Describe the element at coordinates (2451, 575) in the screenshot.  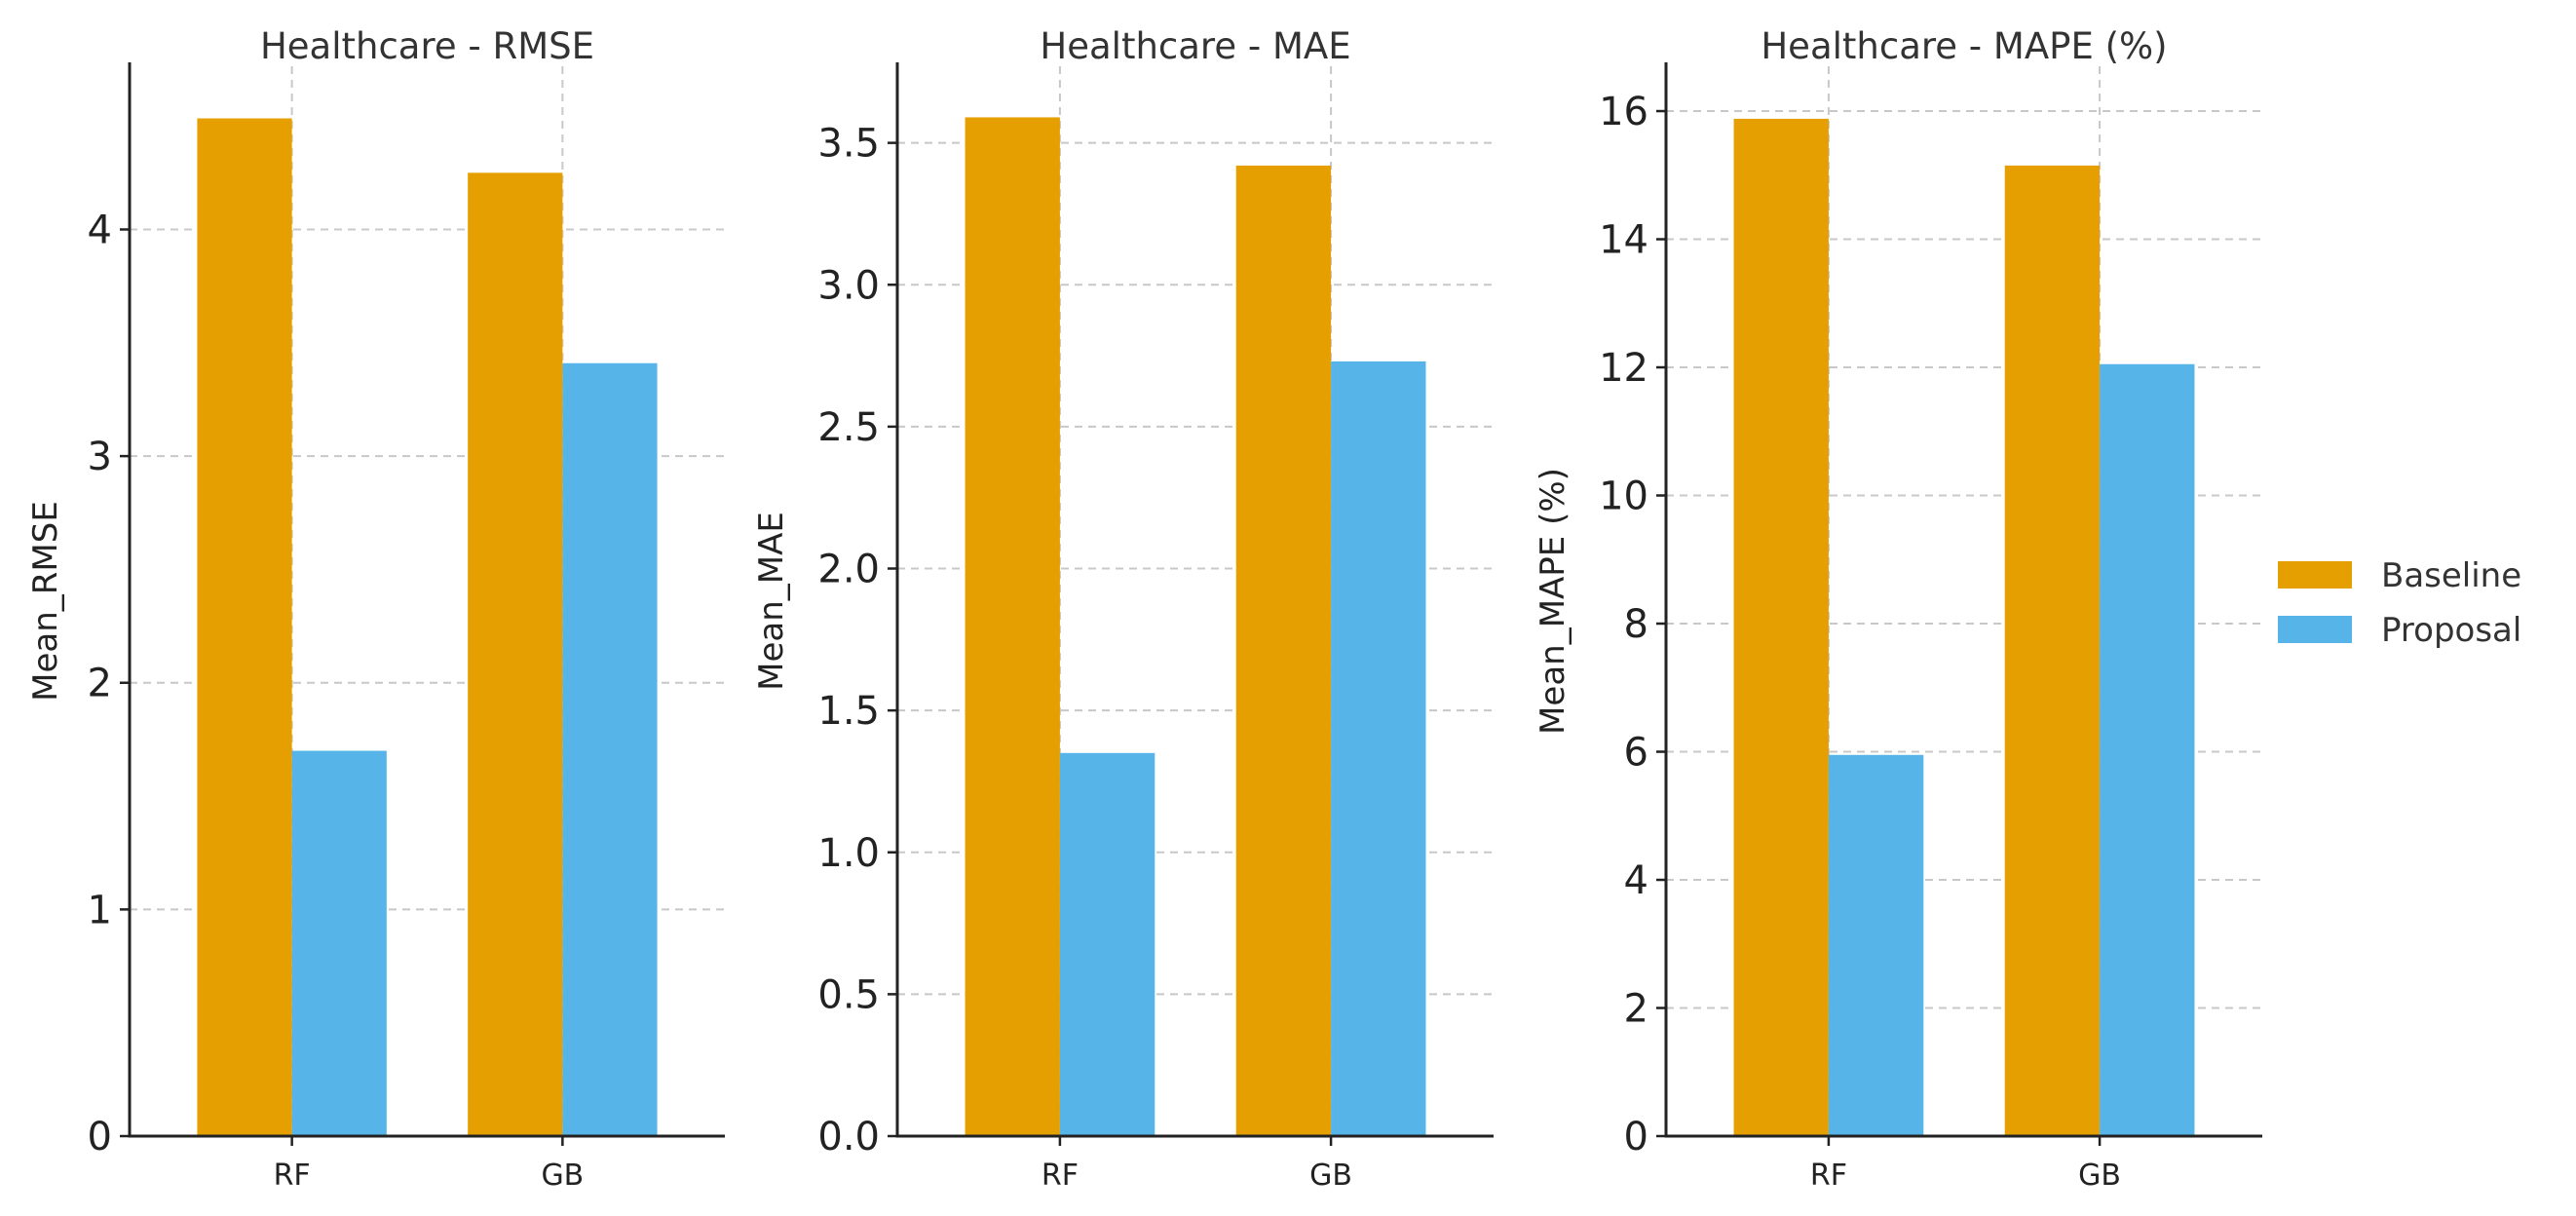
I see `legend-label-baseline: Baseline` at that location.